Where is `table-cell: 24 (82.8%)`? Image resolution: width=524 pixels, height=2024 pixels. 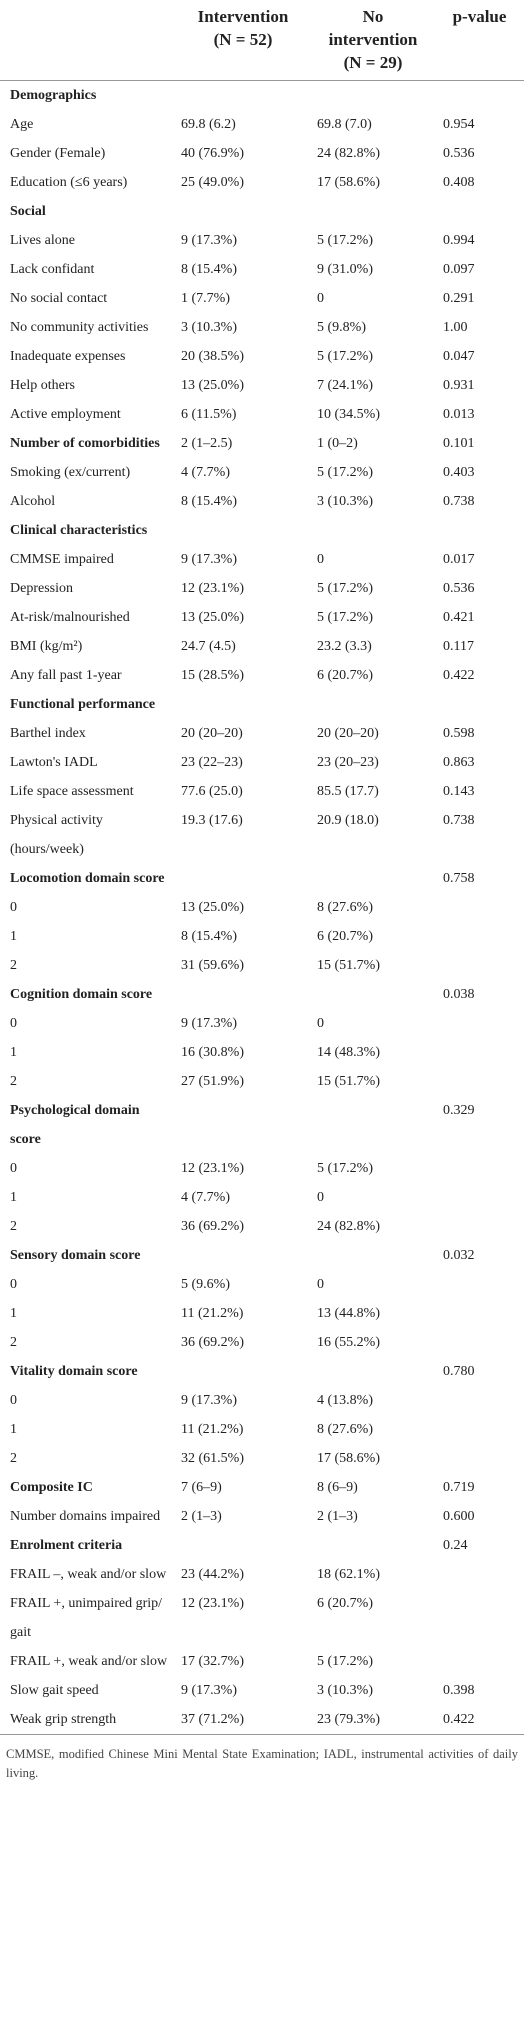 table-cell: 24 (82.8%) is located at coordinates (373, 1226).